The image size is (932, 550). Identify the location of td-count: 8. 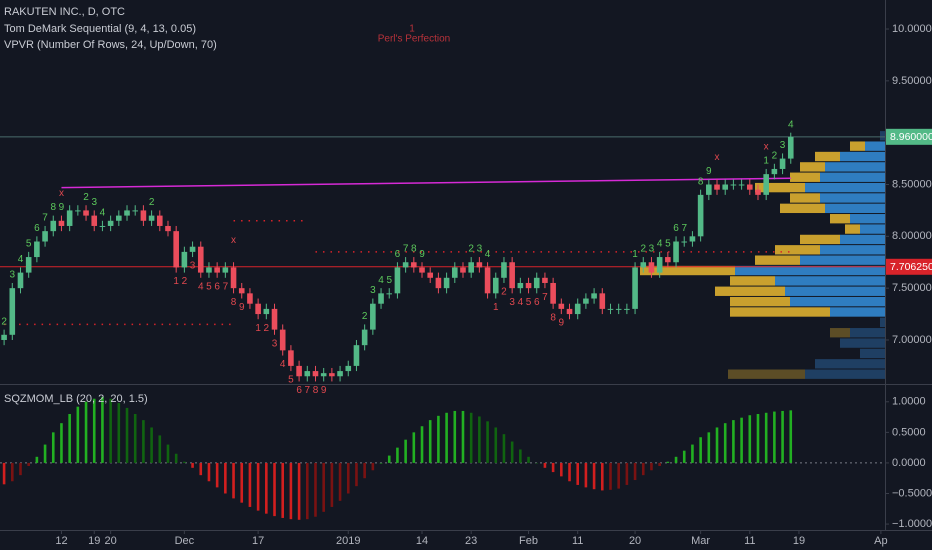
(553, 318).